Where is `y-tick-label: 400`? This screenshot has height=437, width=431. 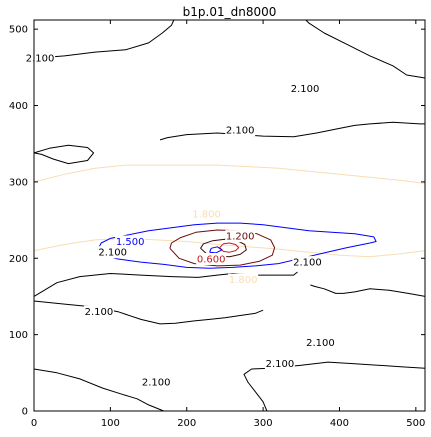
y-tick-label: 400 is located at coordinates (18, 106).